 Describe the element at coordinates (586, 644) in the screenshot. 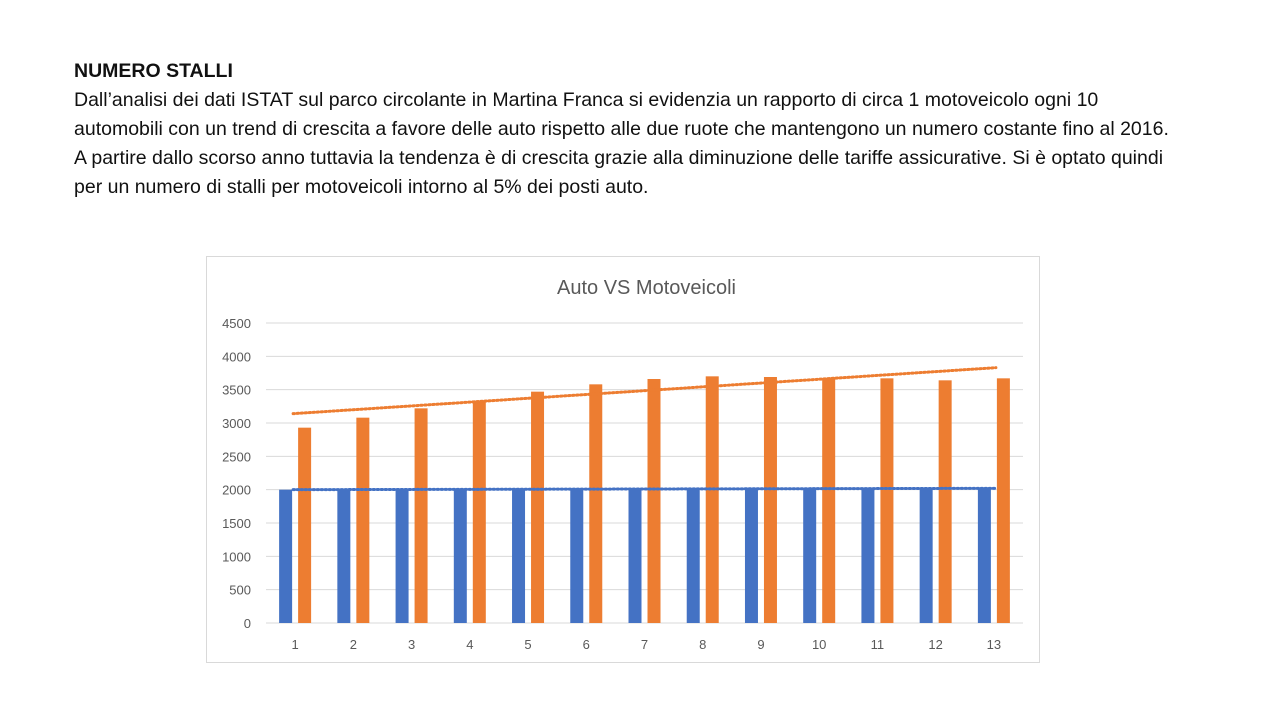

I see `x-tick-label: 6` at that location.